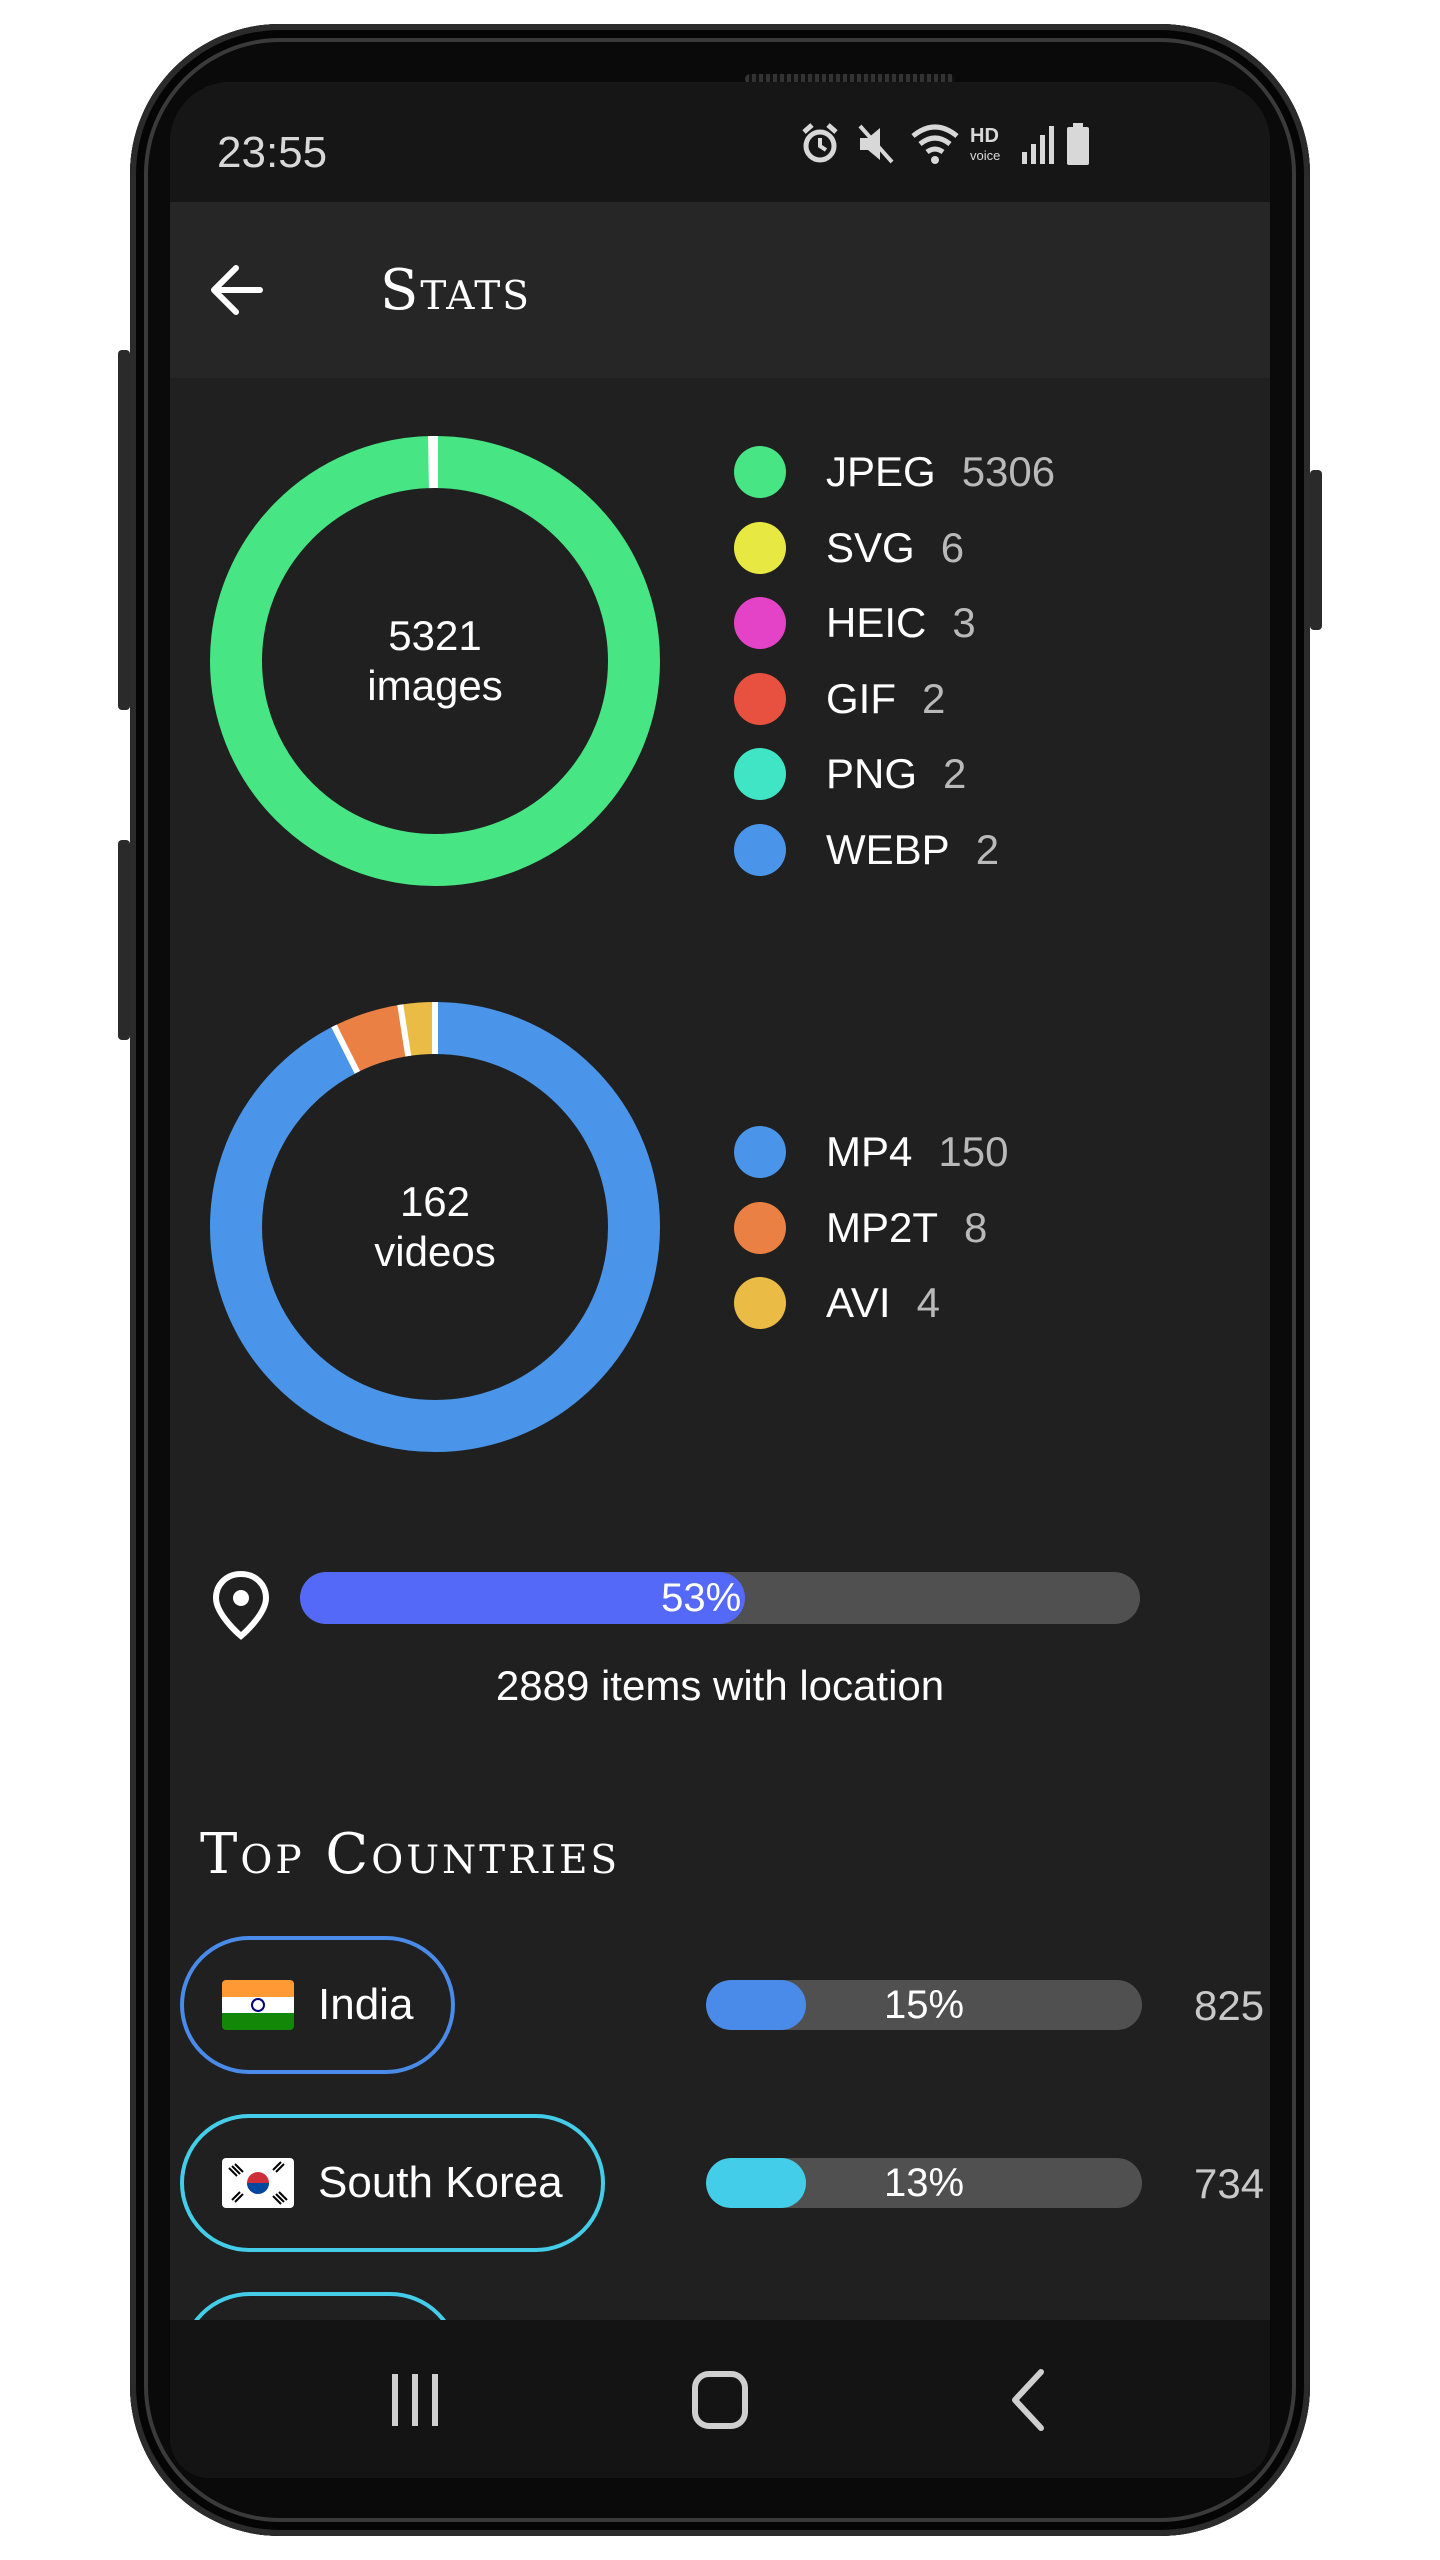 The image size is (1440, 2560). What do you see at coordinates (861, 698) in the screenshot?
I see `legend-label: GIF` at bounding box center [861, 698].